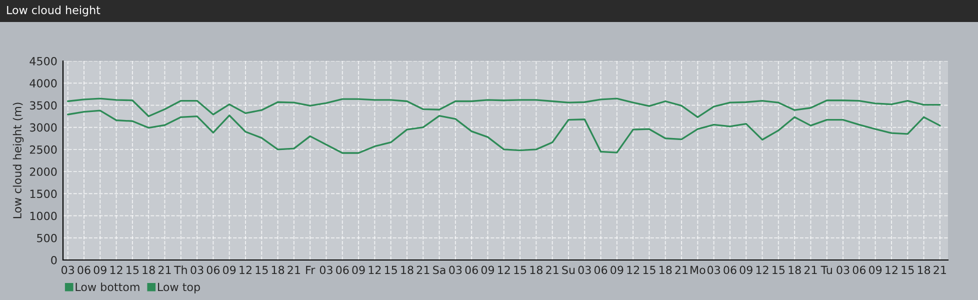 Image resolution: width=978 pixels, height=300 pixels. Describe the element at coordinates (43, 149) in the screenshot. I see `y-tick-label: 2500` at that location.